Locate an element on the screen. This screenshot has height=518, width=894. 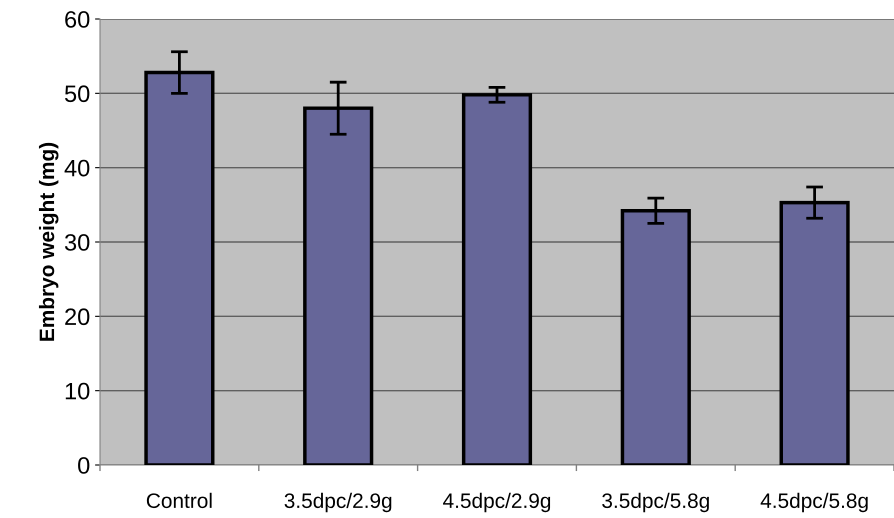
y-tick-label: 40 is located at coordinates (77, 168).